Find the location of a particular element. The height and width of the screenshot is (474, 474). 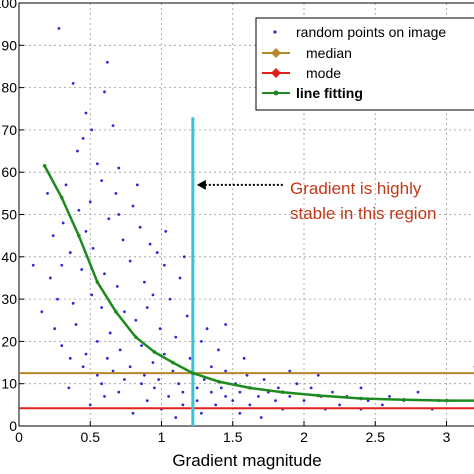

horizontal-lines is located at coordinates (246, 391).